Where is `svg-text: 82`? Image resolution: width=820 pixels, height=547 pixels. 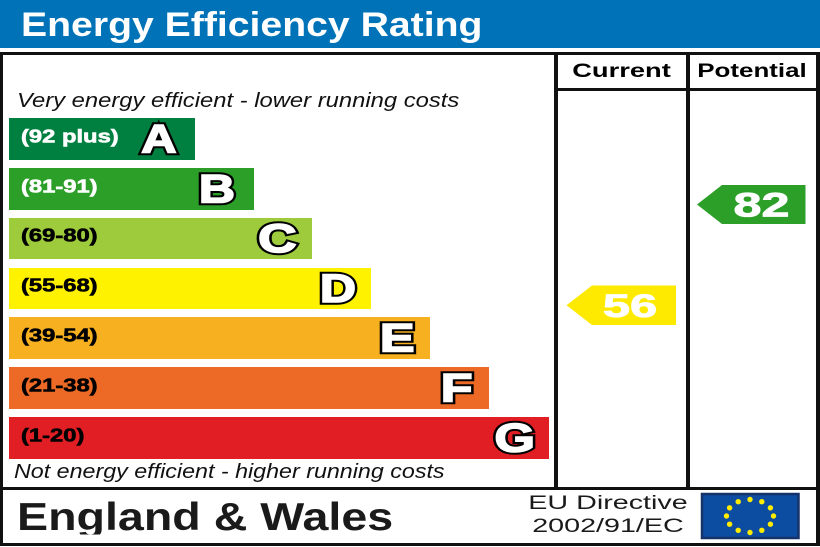 svg-text: 82 is located at coordinates (762, 205).